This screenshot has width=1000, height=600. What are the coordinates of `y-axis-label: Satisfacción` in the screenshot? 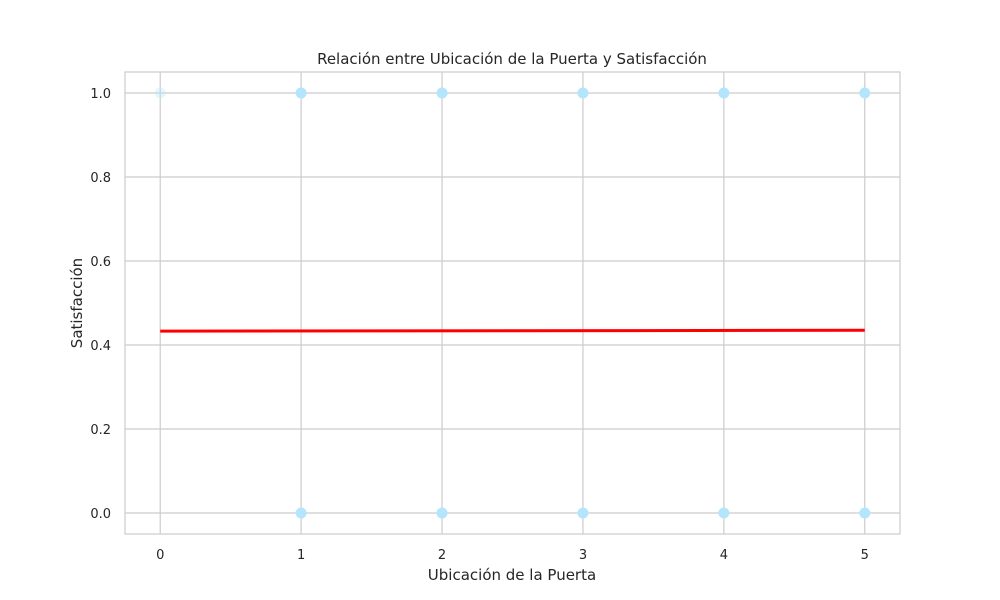 It's located at (77, 303).